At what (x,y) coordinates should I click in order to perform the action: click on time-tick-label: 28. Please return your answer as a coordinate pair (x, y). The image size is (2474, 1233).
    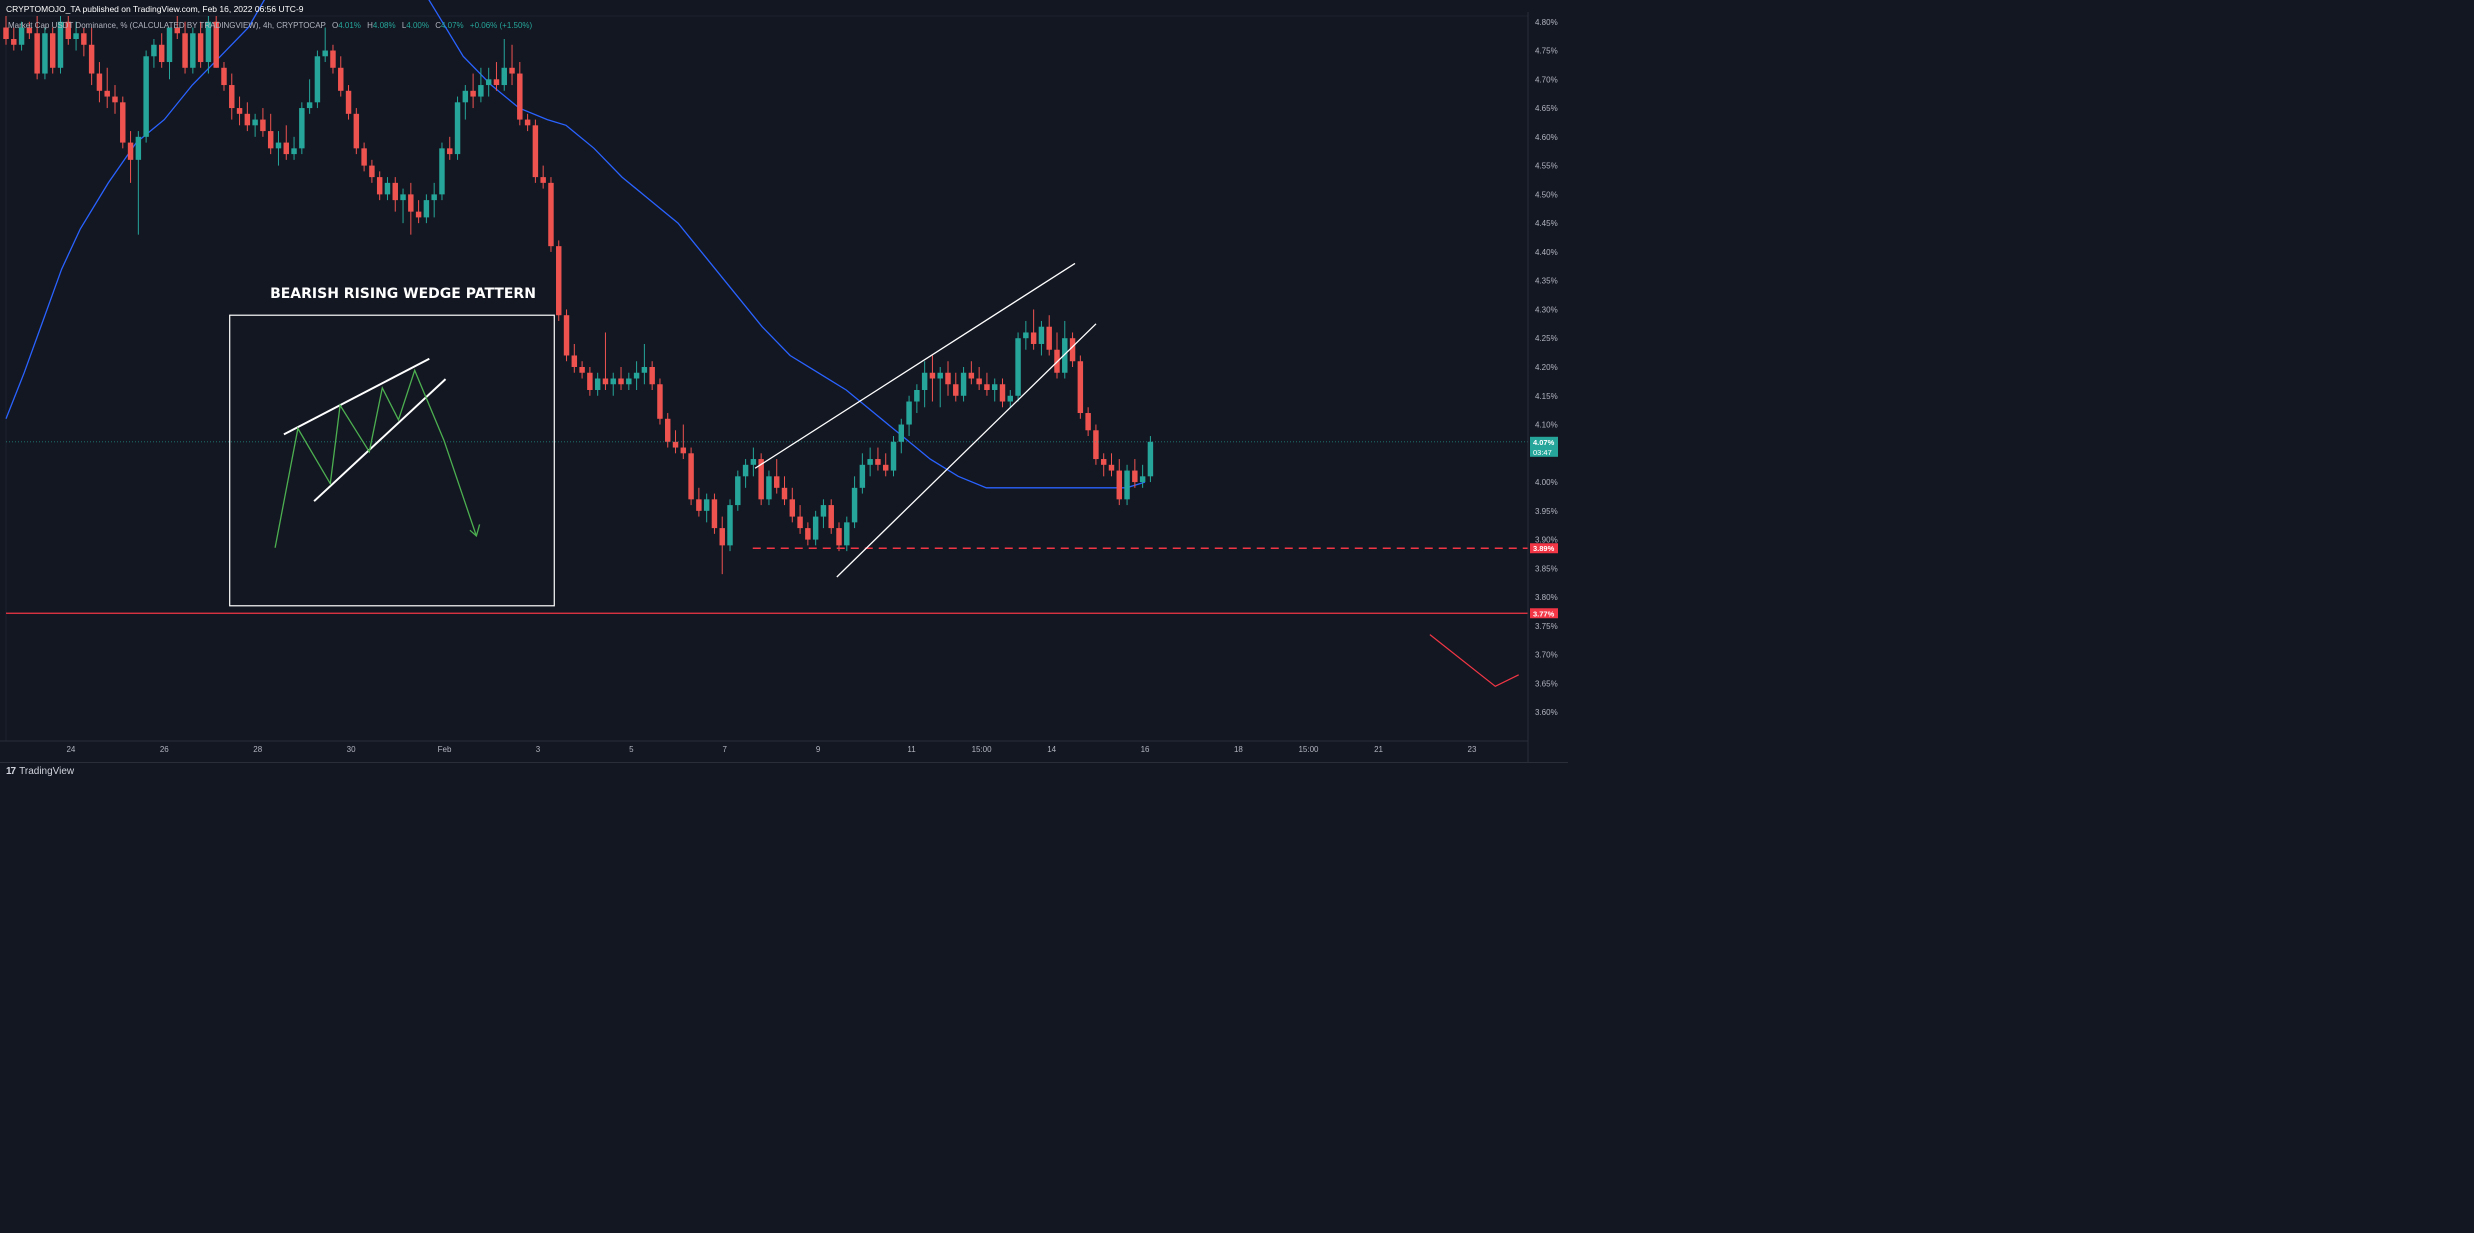
    Looking at the image, I should click on (257, 749).